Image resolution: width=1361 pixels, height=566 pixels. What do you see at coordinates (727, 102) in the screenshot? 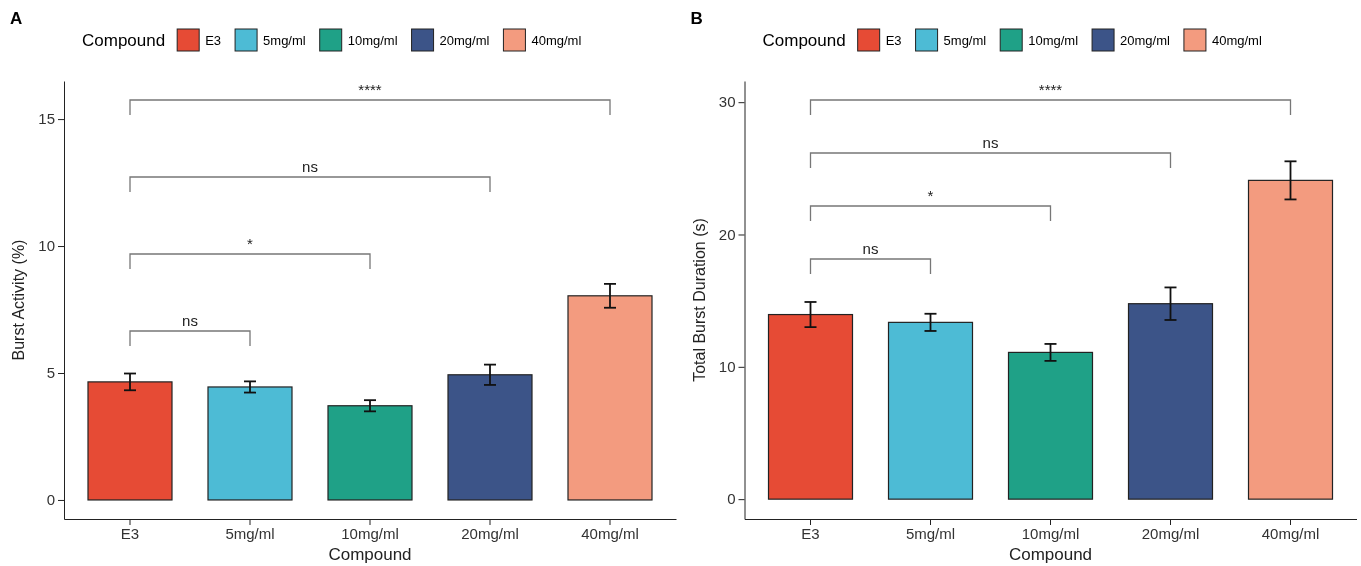
I see `y-tick-label: 30` at bounding box center [727, 102].